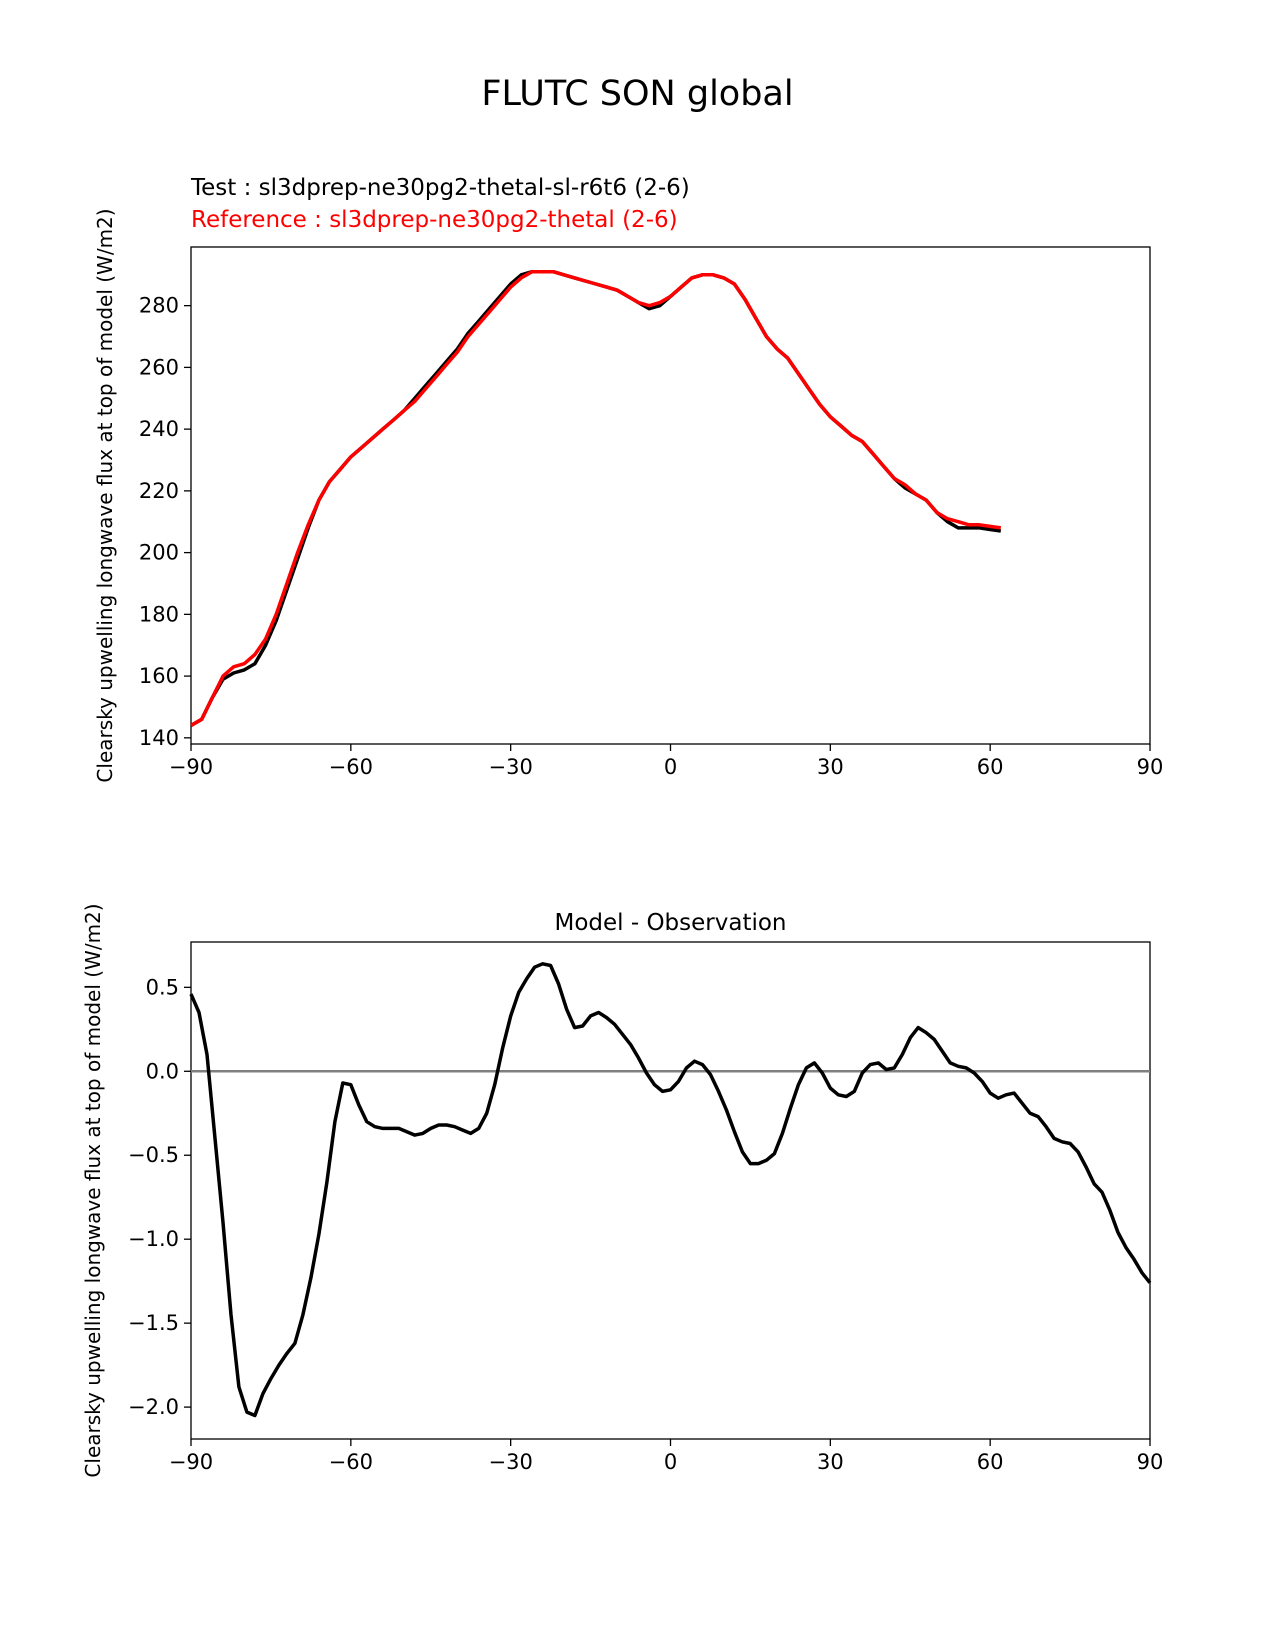  What do you see at coordinates (351, 767) in the screenshot?
I see `top-x-tick-label: −60` at bounding box center [351, 767].